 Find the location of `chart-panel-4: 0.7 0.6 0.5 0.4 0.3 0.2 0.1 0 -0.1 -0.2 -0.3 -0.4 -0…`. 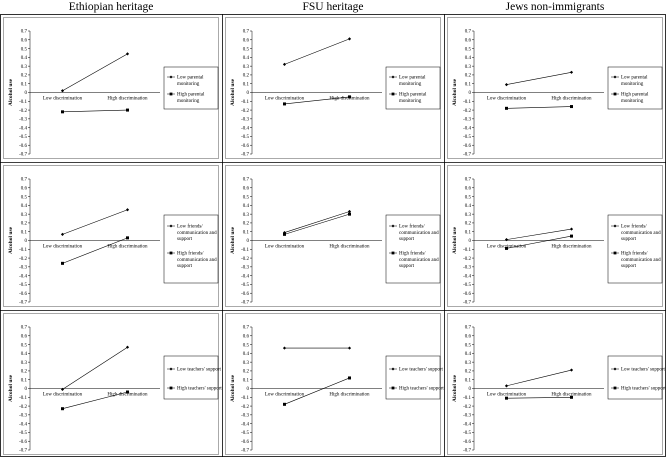

chart-panel-4: 0.7 0.6 0.5 0.4 0.3 0.2 0.1 0 -0.1 -0.2 -0.3 -0.4 -0… is located at coordinates (111, 236).